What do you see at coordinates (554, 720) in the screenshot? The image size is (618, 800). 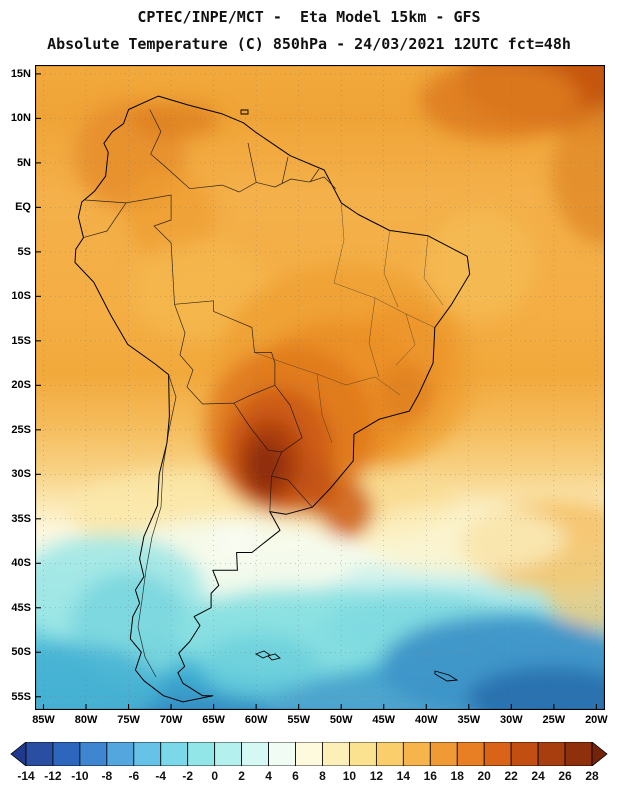 I see `lon-label: 25W` at bounding box center [554, 720].